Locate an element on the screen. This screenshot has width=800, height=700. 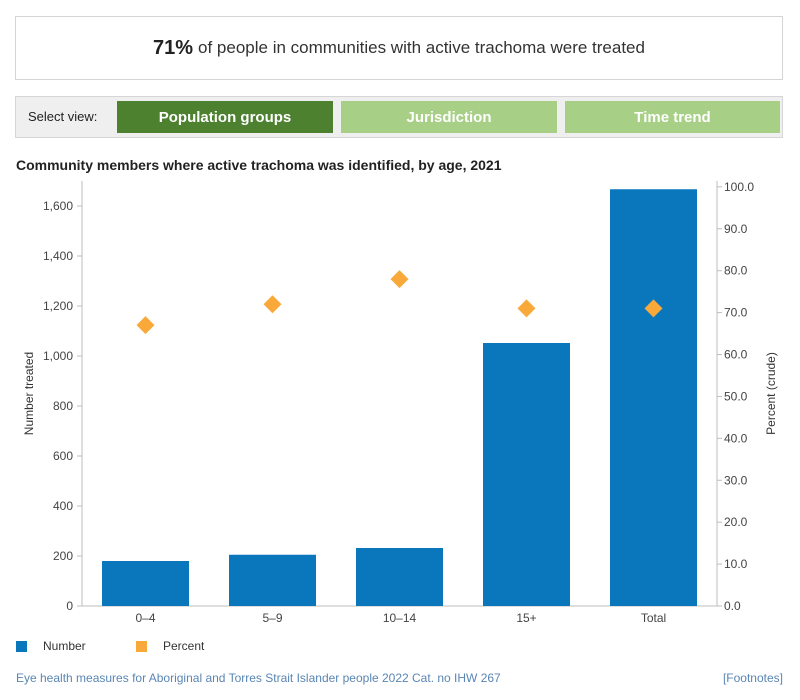
legend-number-swatch is located at coordinates (21, 646).